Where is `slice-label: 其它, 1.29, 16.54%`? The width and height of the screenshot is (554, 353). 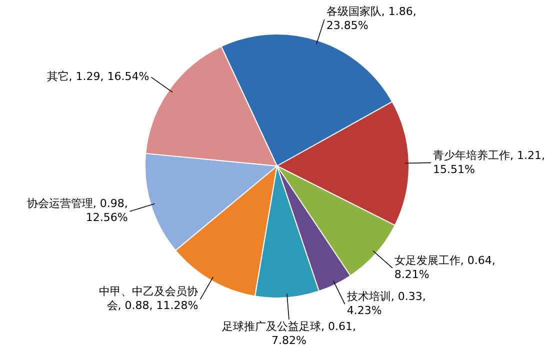
slice-label: 其它, 1.29, 16.54% is located at coordinates (98, 77).